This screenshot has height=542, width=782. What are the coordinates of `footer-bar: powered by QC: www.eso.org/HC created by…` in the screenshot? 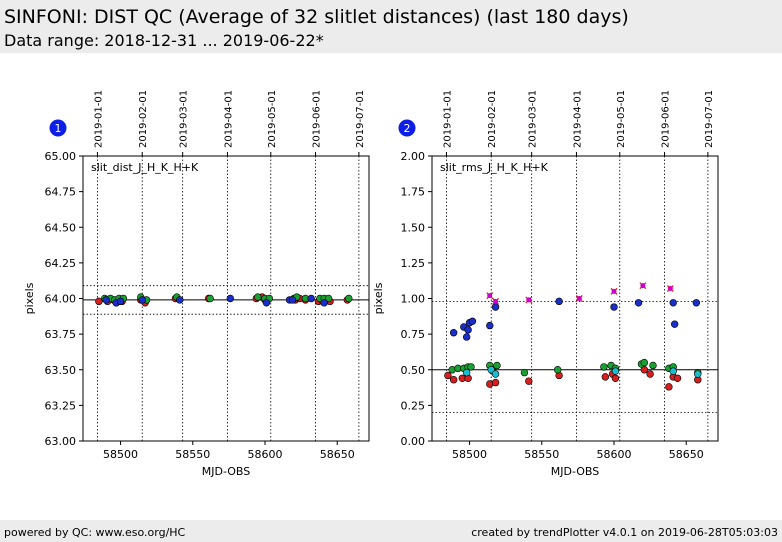 It's located at (391, 531).